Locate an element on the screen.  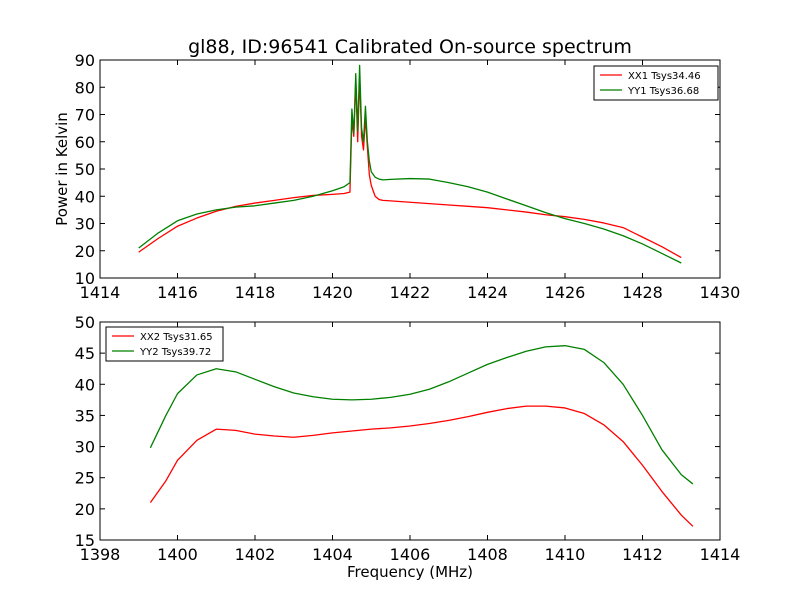
legend-label: YY1 Tsys36.68 is located at coordinates (663, 91).